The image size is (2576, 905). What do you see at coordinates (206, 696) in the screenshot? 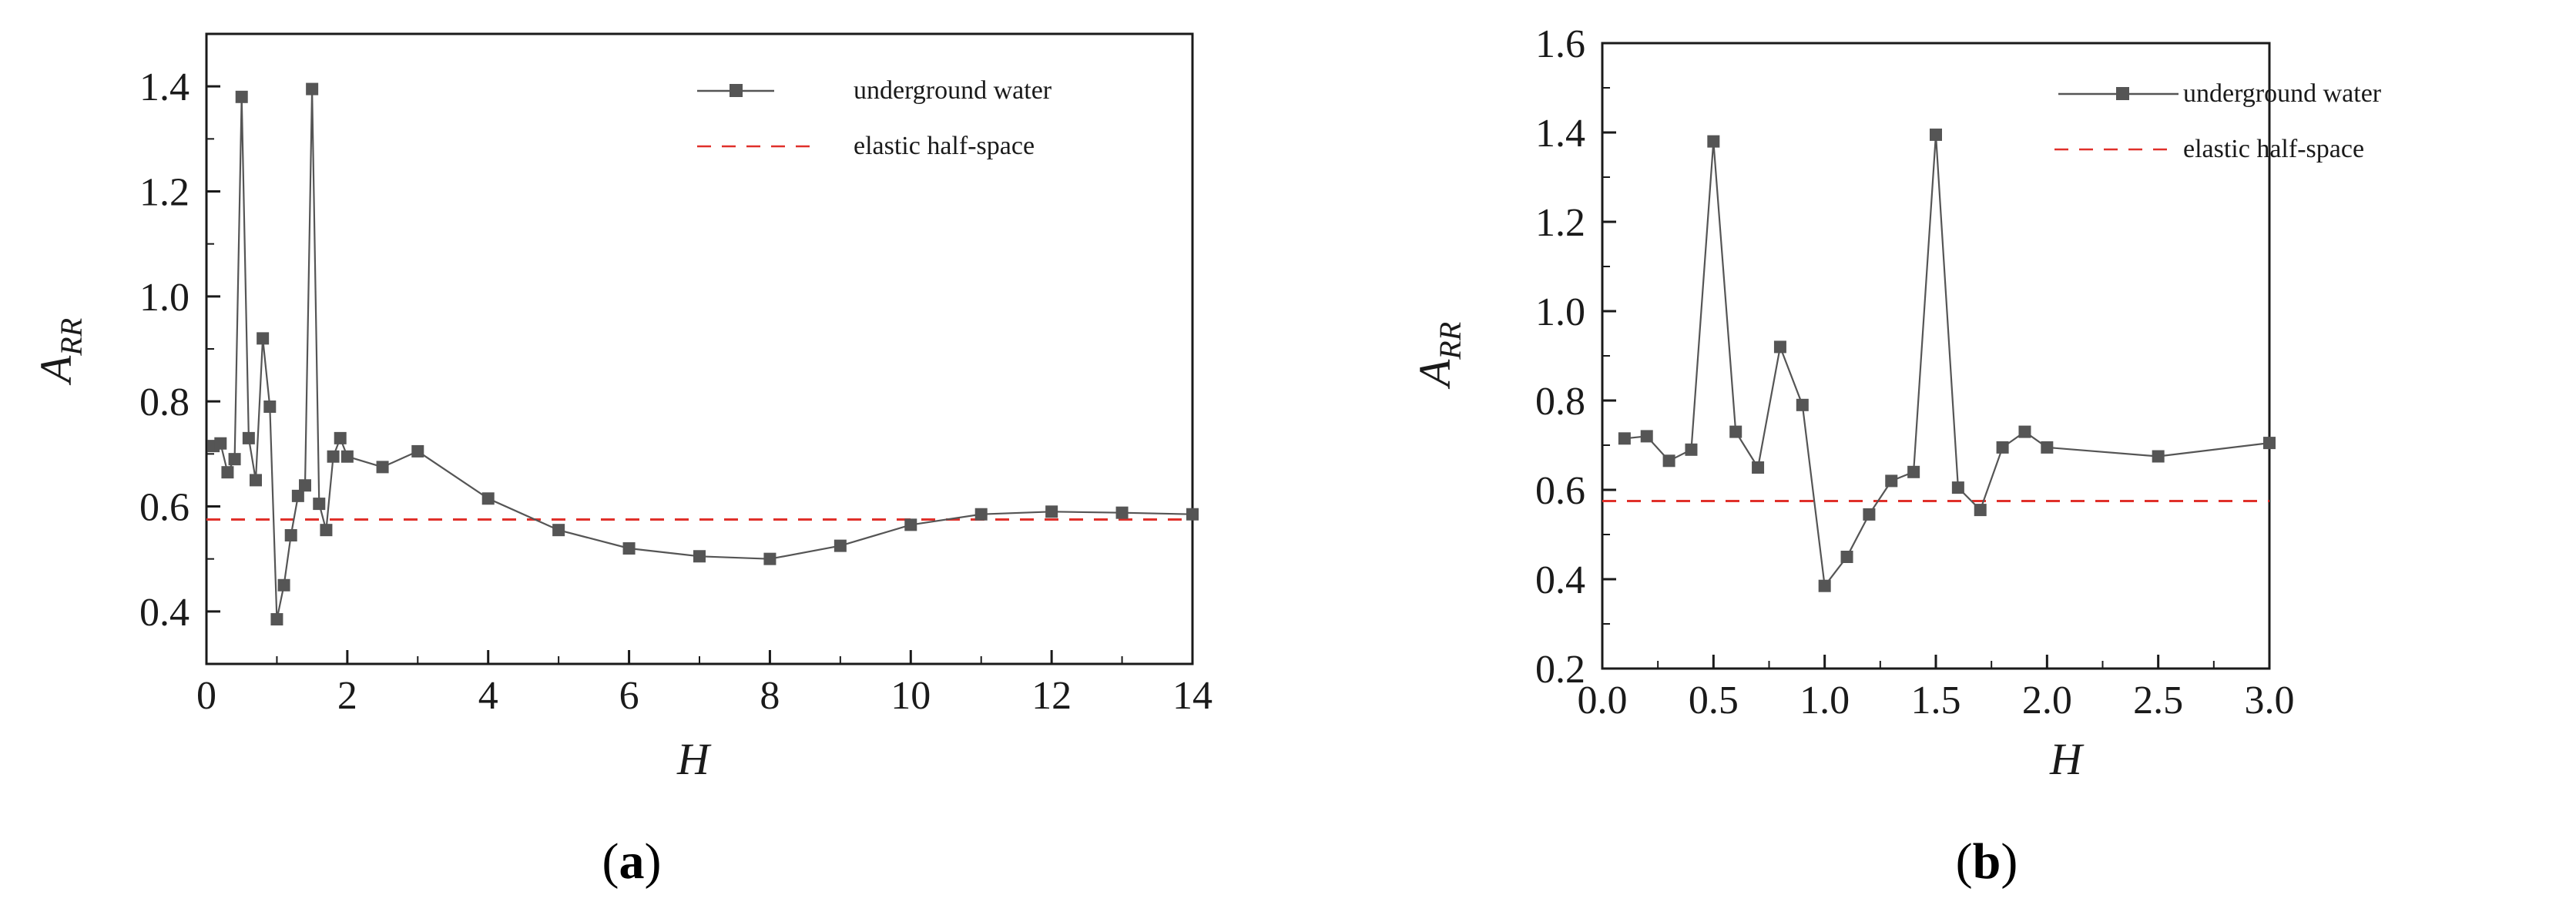
I see `x-tick-label: 0` at bounding box center [206, 696].